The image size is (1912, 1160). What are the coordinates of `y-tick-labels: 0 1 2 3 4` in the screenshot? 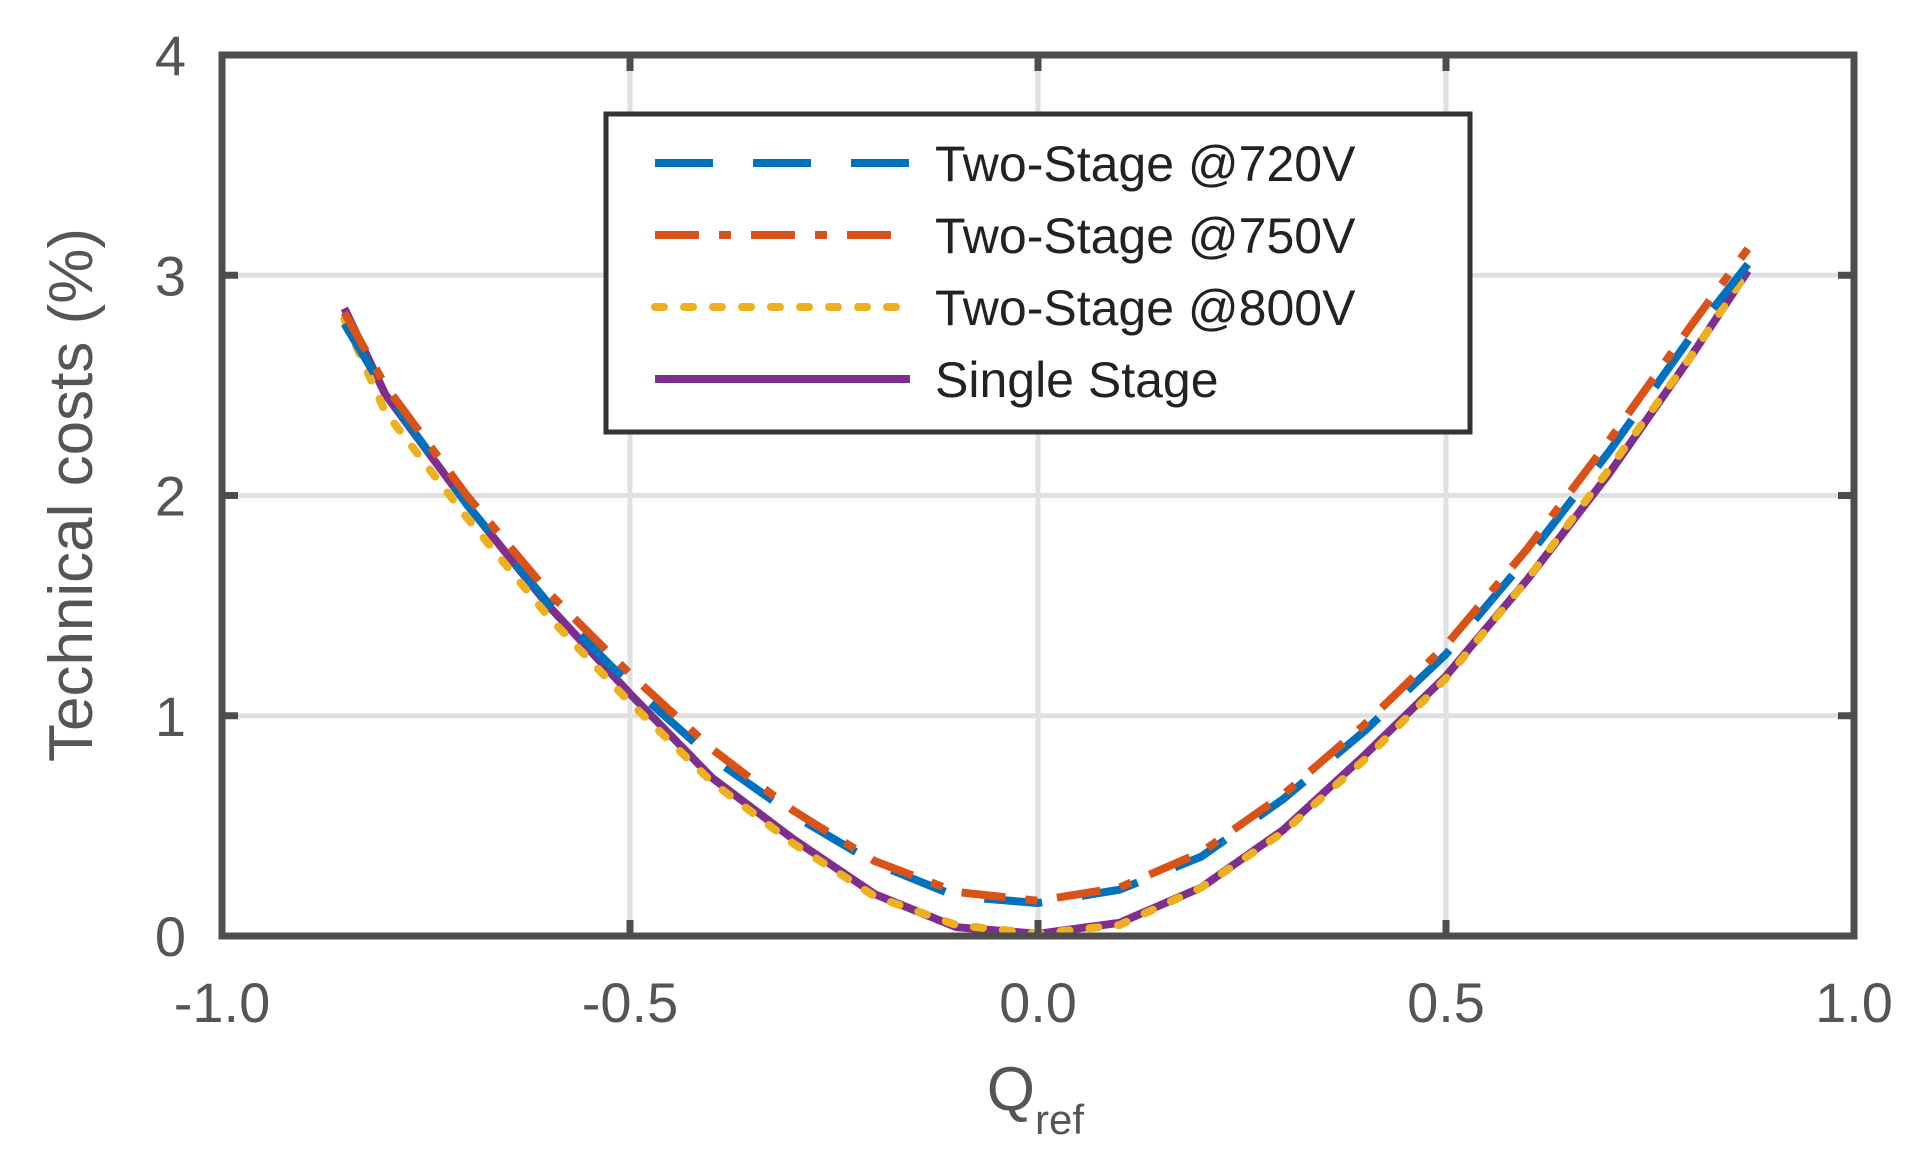 It's located at (170, 496).